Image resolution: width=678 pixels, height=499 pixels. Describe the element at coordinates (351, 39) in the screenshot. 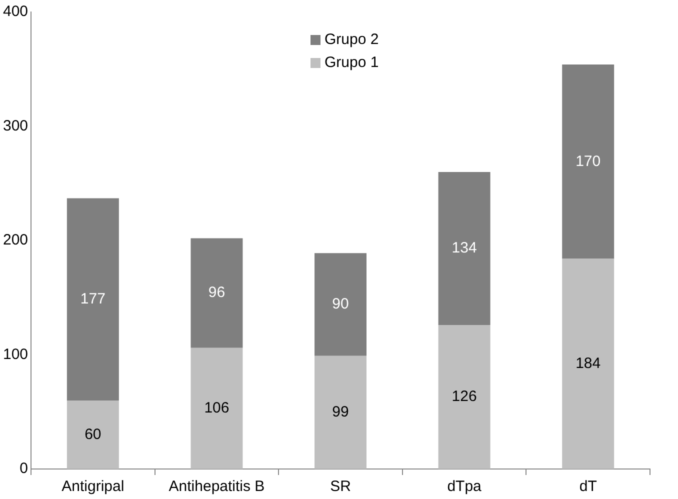

I see `legend-label: Grupo 2` at that location.